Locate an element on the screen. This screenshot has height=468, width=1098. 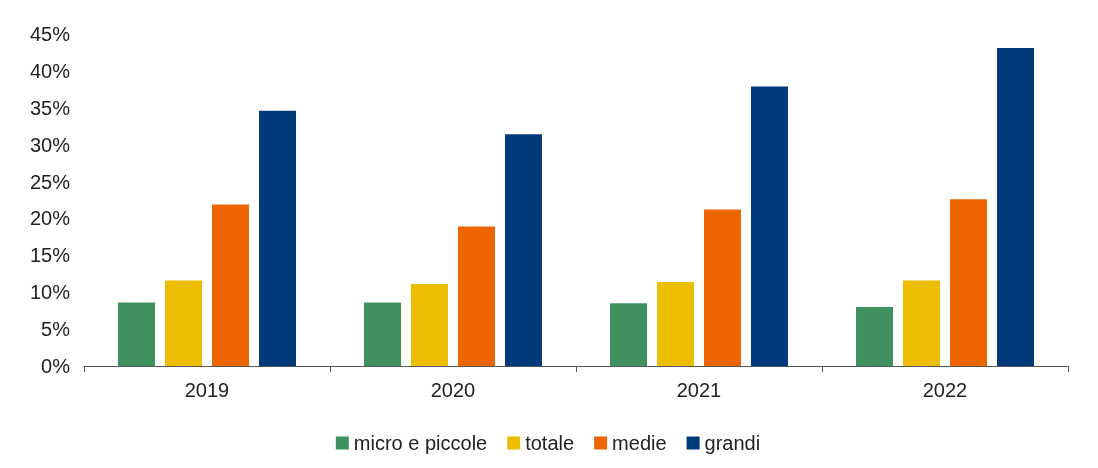
y-tick-label: 45% is located at coordinates (50, 34).